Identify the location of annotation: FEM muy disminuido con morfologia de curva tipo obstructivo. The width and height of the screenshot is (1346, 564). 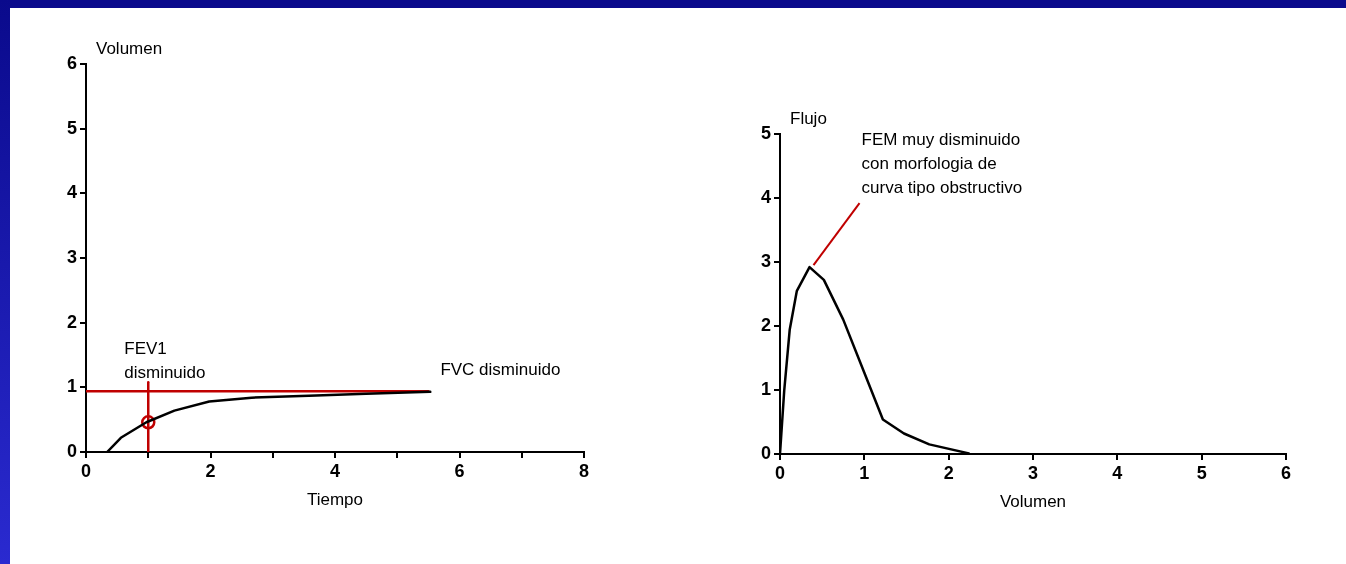
(942, 164).